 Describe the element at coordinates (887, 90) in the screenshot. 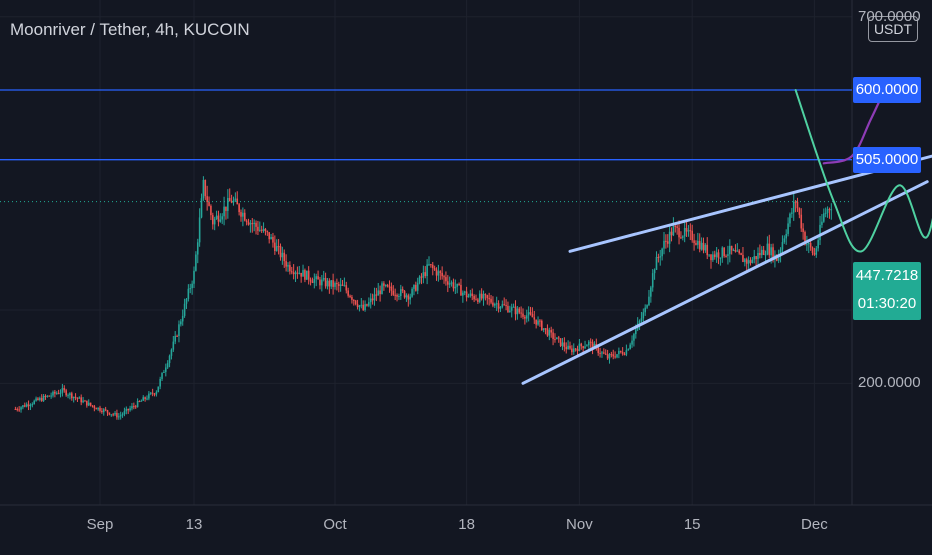

I see `level-tag: 600.0000` at that location.